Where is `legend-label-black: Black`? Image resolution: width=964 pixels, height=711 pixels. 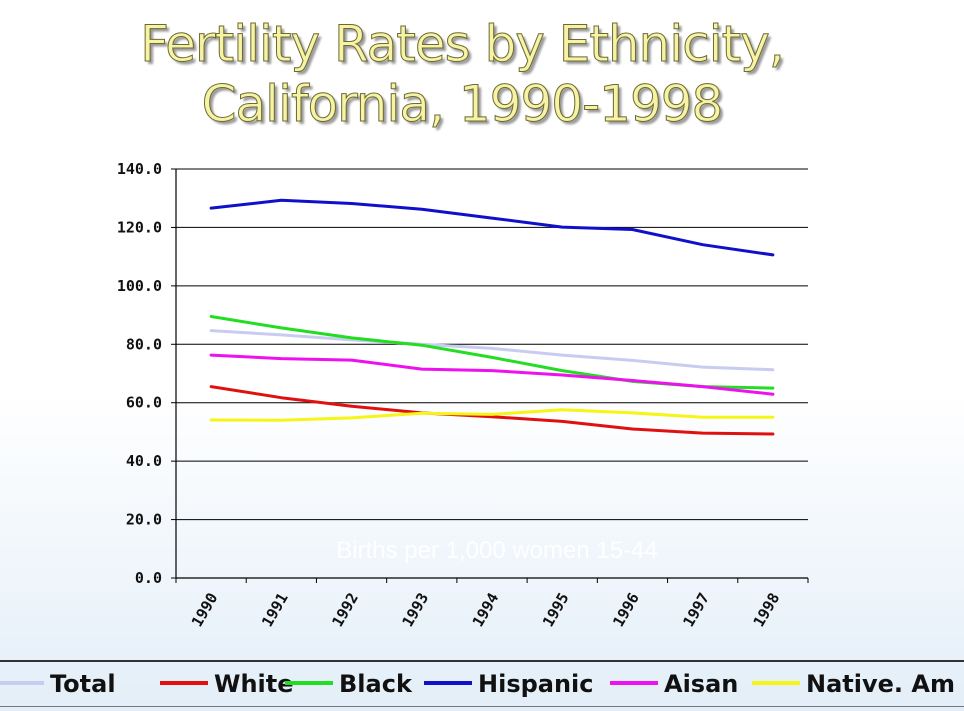 legend-label-black: Black is located at coordinates (375, 684).